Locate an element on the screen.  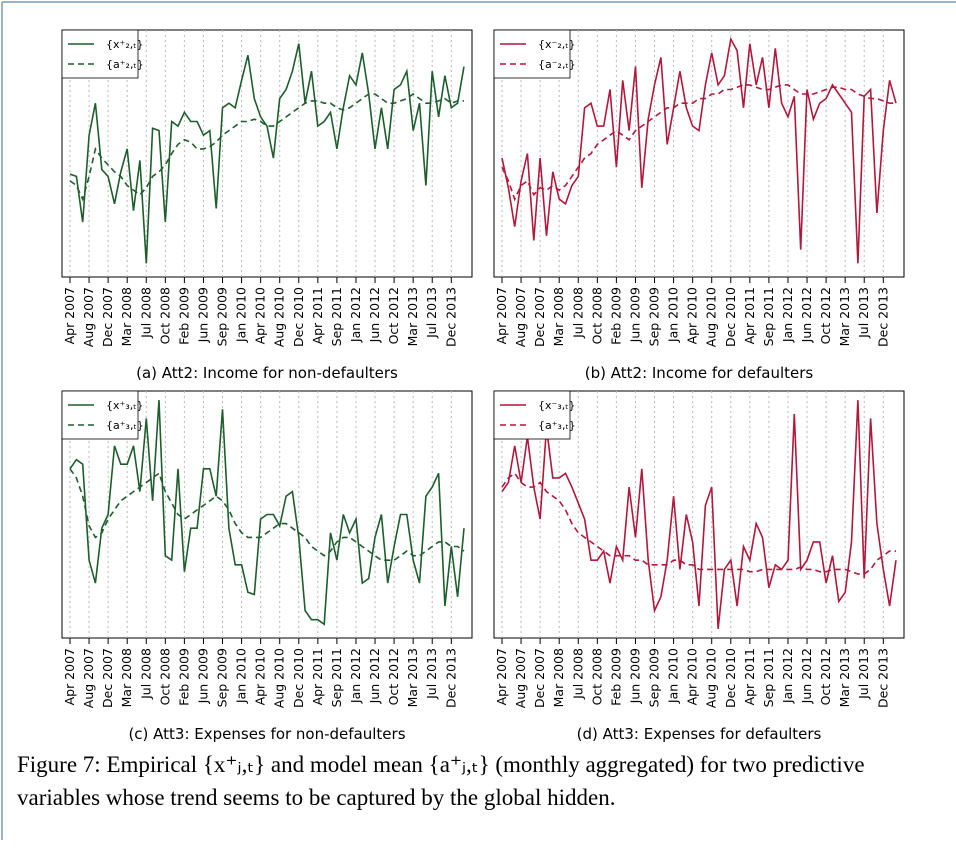
legend-label: {x⁻₂,ₜ} is located at coordinates (556, 44).